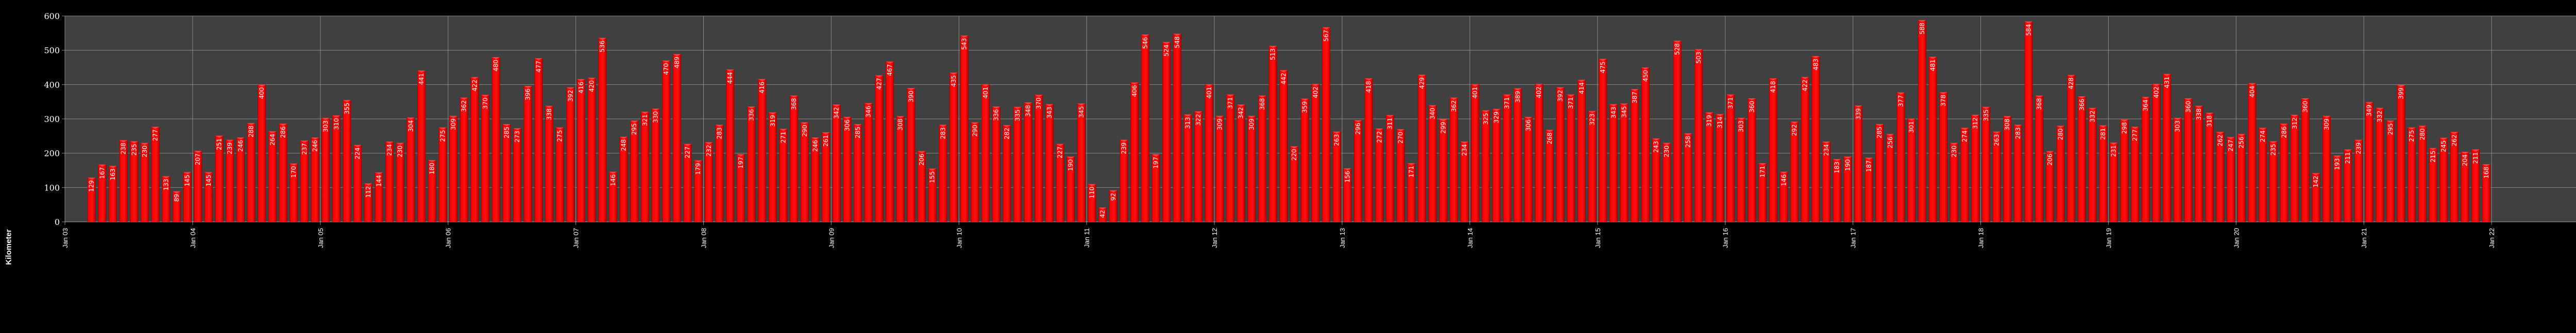 This screenshot has width=2576, height=333. Describe the element at coordinates (804, 131) in the screenshot. I see `bar-value-label: 290` at that location.